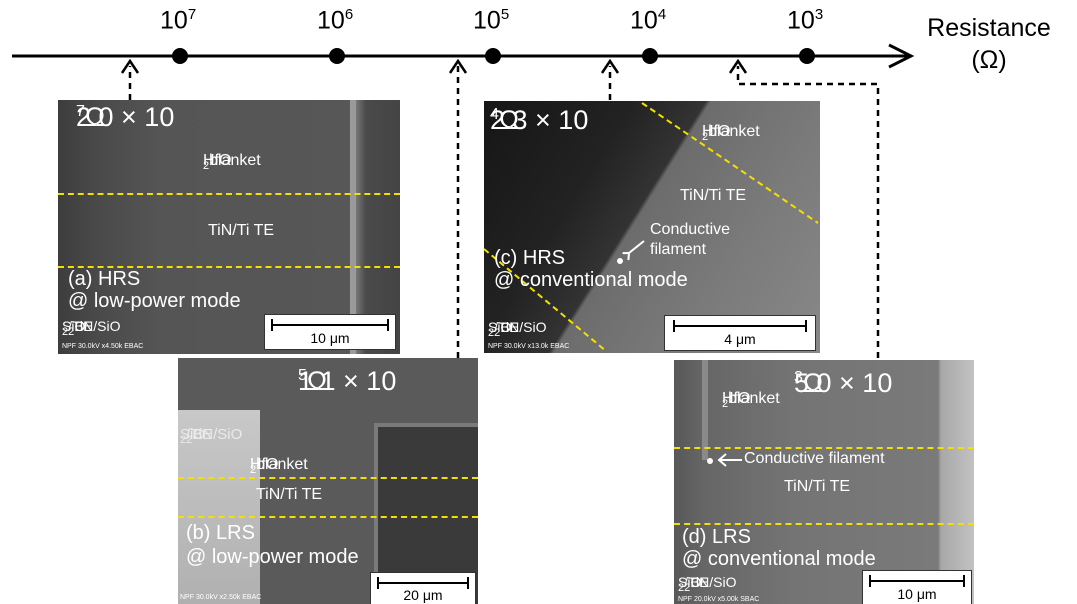 This screenshot has width=1077, height=604. Describe the element at coordinates (289, 494) in the screenshot. I see `panel-b-tin-label: TiN/Ti TE` at that location.